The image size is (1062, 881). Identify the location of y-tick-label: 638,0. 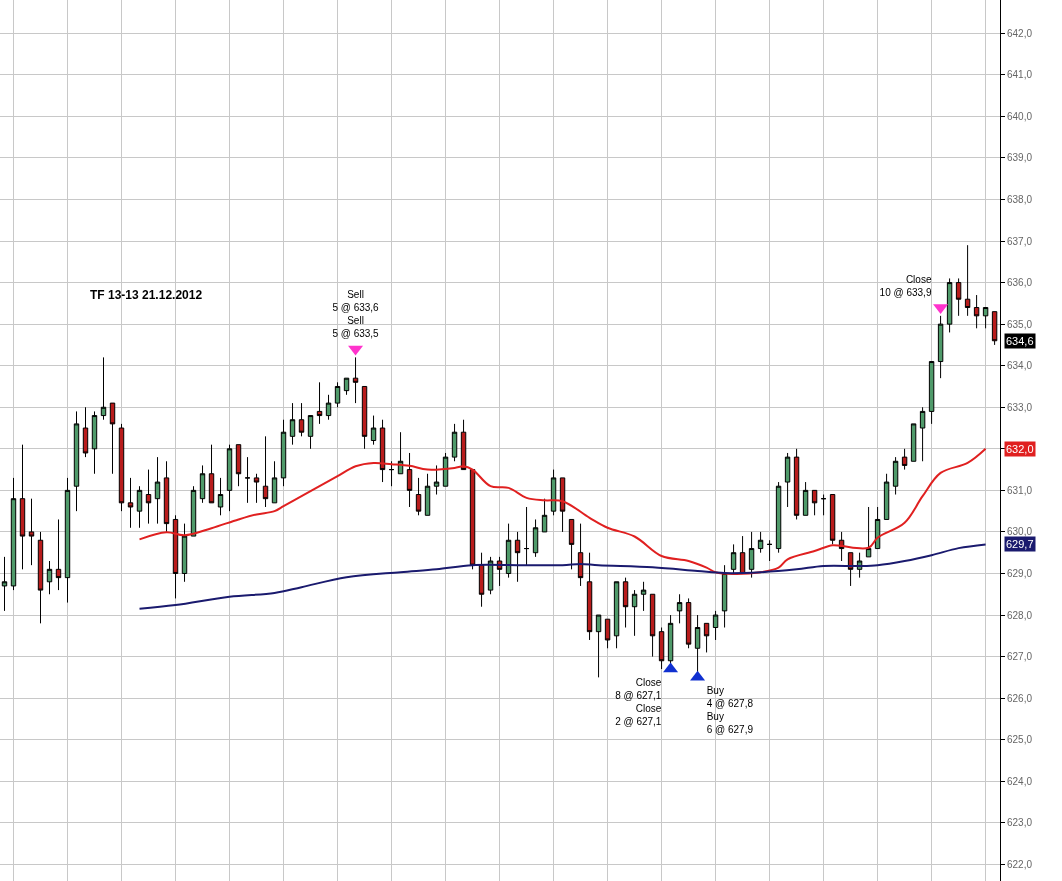
(1020, 199).